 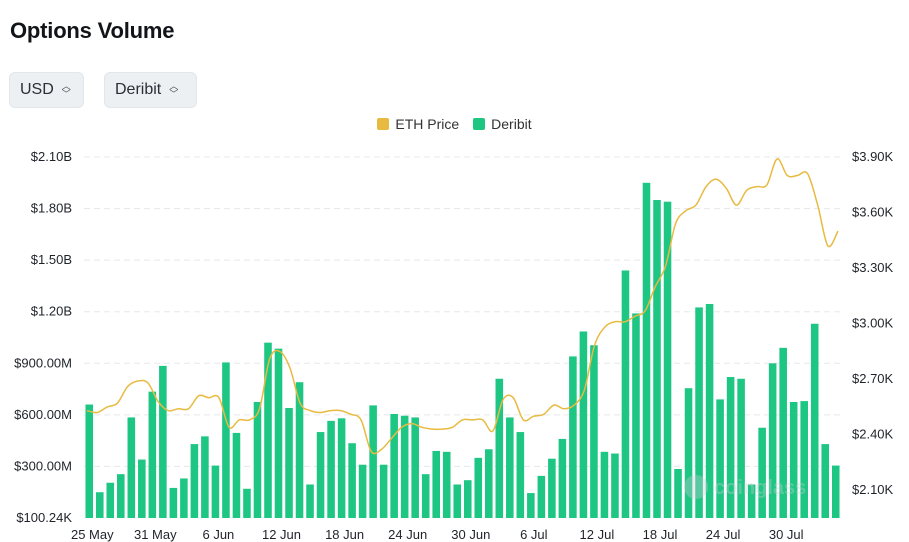 What do you see at coordinates (470, 534) in the screenshot?
I see `x-tick-label: 30 Jun` at bounding box center [470, 534].